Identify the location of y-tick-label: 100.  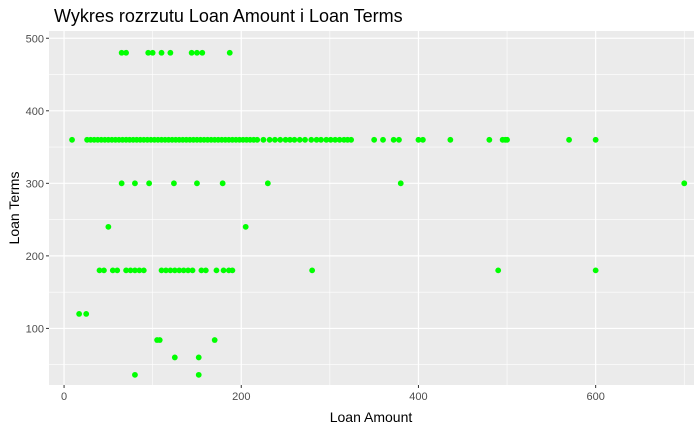
(35, 329).